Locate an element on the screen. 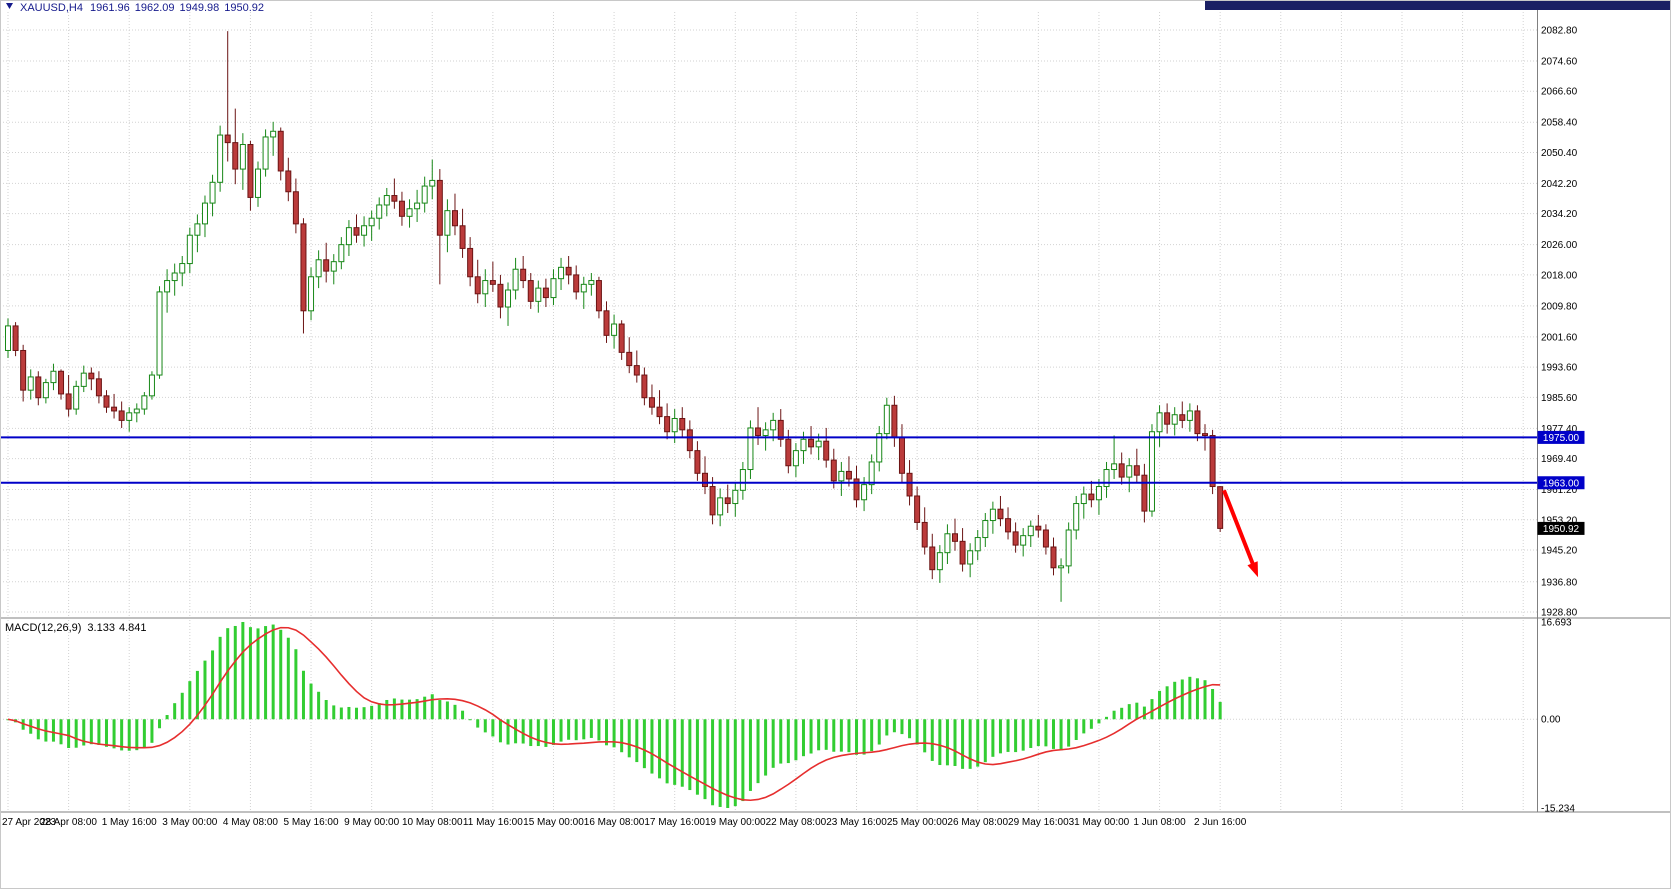  svg-text: 28 Apr 08:00 is located at coordinates (68, 822).